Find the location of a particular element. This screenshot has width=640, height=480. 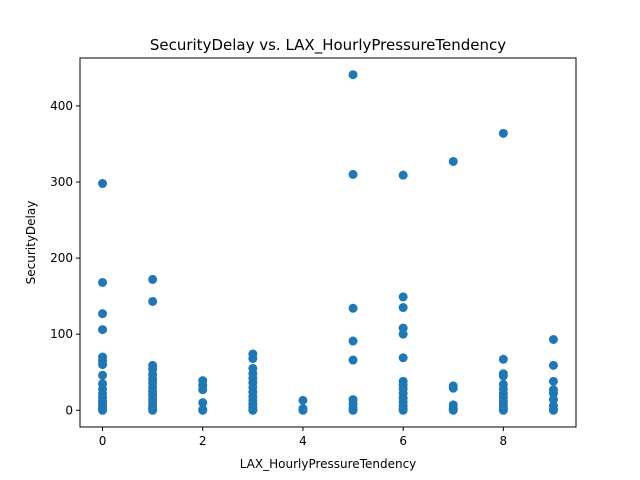

x-axis-label: LAX_HourlyPressureTendency is located at coordinates (328, 464).